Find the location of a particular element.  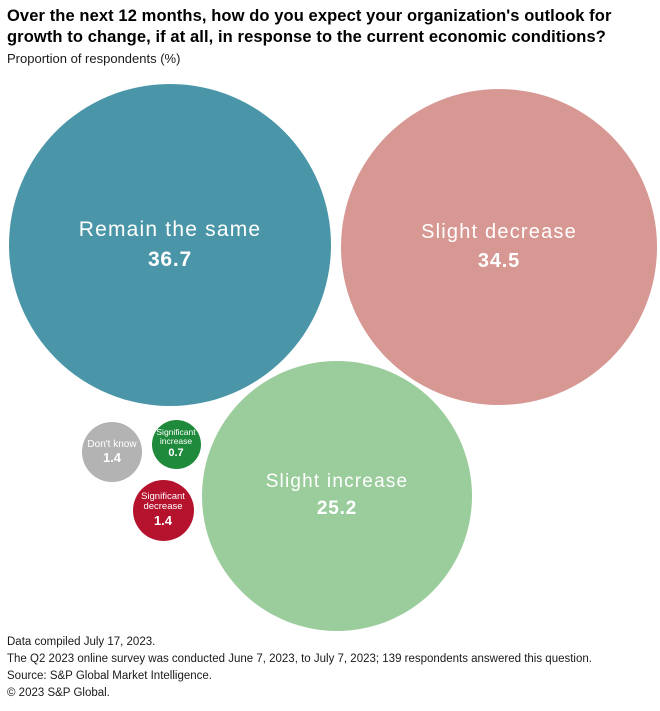

footnote-line: Source: S&P Global Market Intelligence. is located at coordinates (109, 676).